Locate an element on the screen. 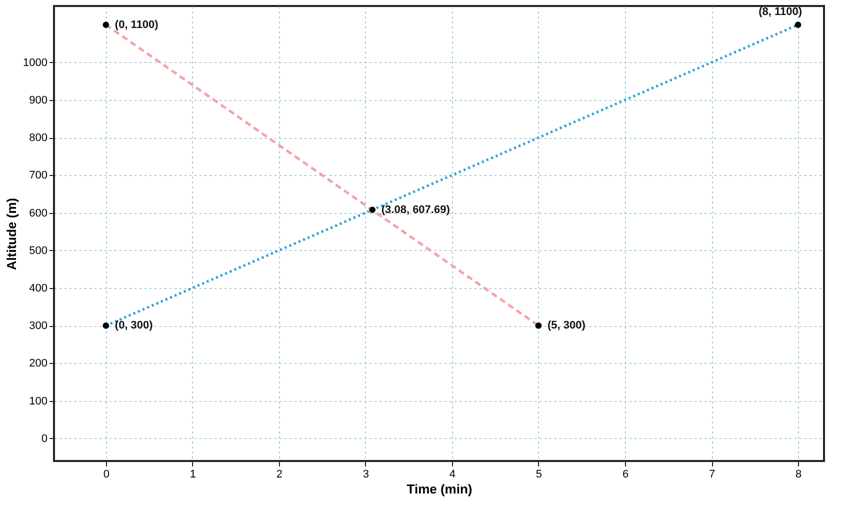  x-tick-label: 5 is located at coordinates (539, 474).